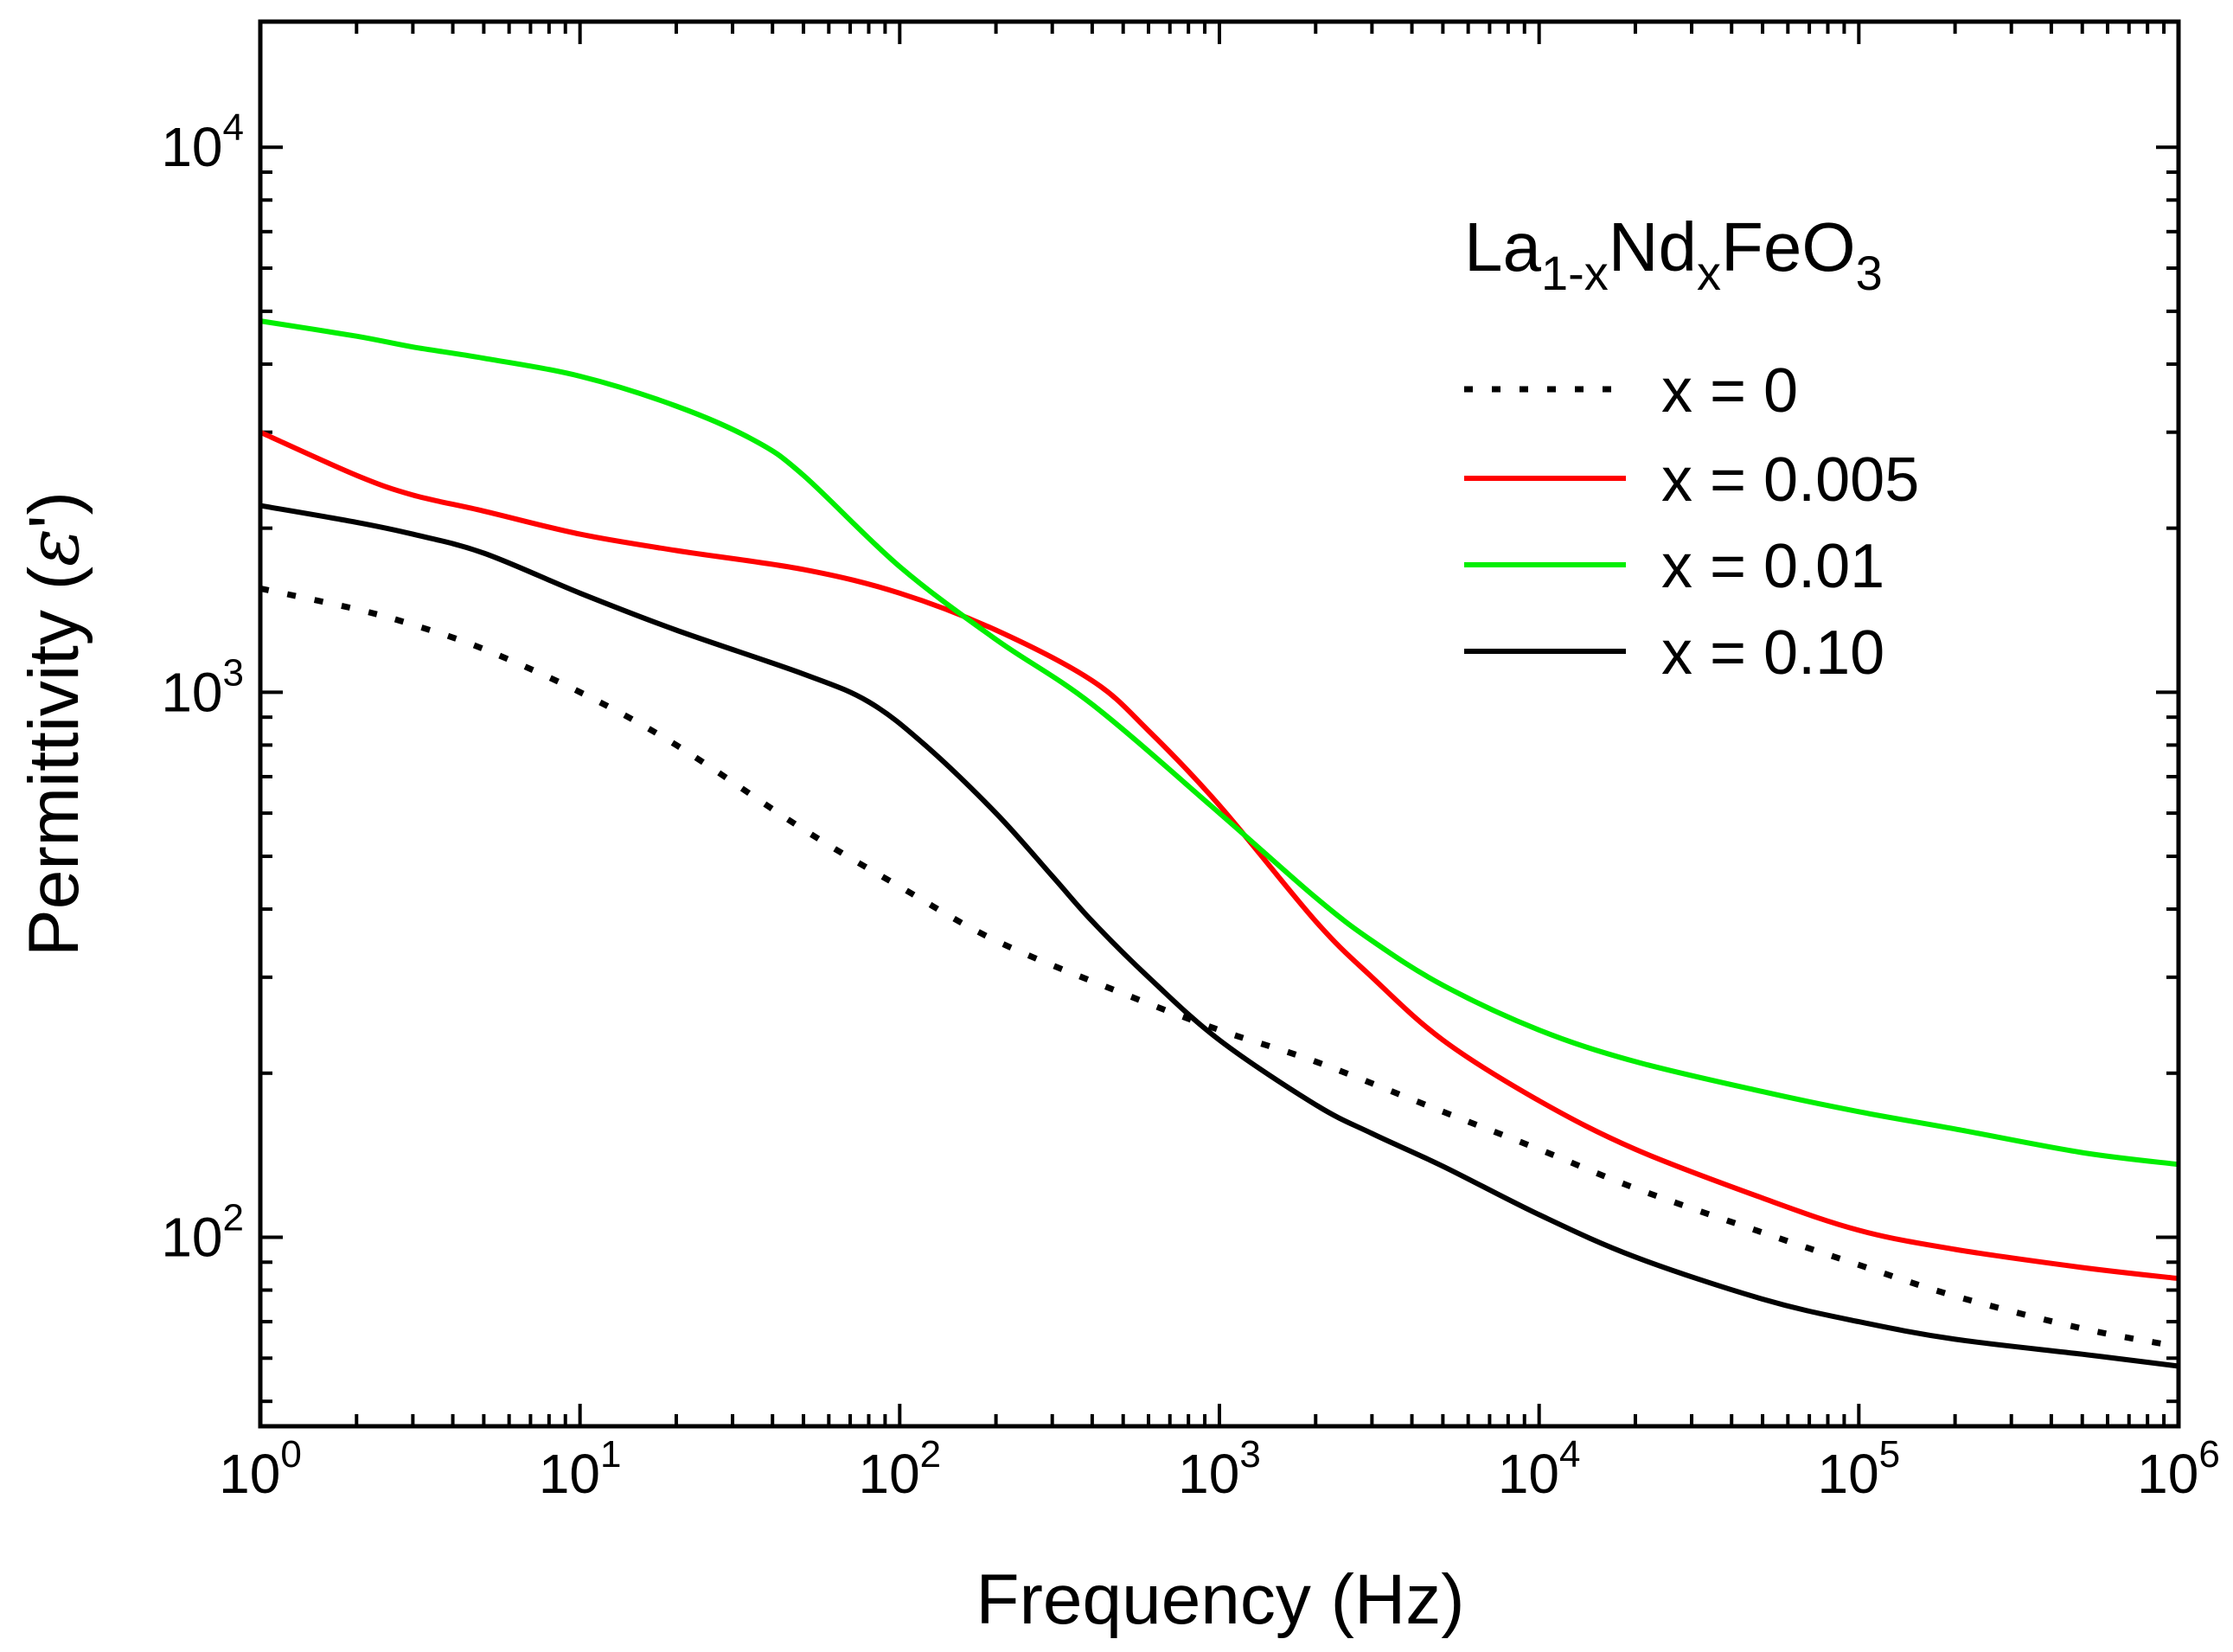 The height and width of the screenshot is (1652, 2233). Describe the element at coordinates (233, 1217) in the screenshot. I see `y-tick-exponent: 2` at that location.